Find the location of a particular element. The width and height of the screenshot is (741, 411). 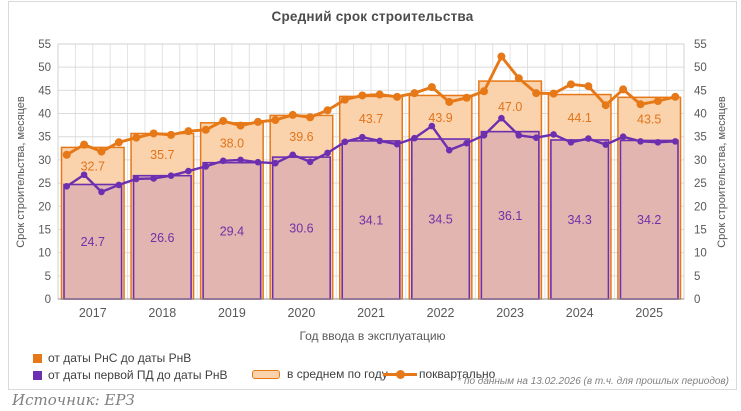

svg-text: 26.6 is located at coordinates (162, 238).